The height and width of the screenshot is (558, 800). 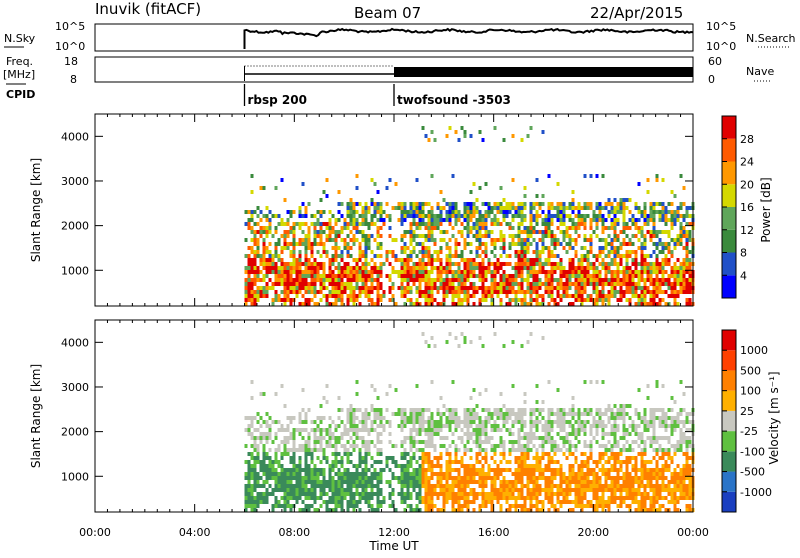 I want to click on freq-unit: [MHz], so click(x=19, y=74).